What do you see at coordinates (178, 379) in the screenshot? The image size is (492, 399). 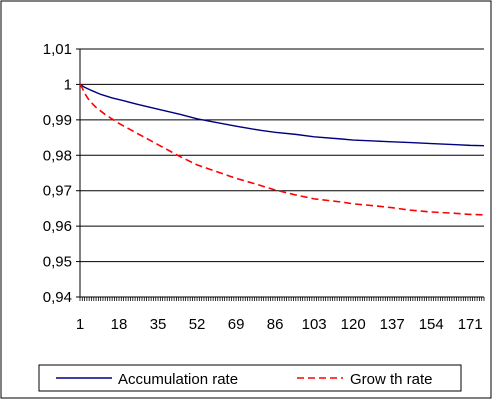 I see `legend-label-accumulation-rate: Accumulation rate` at bounding box center [178, 379].